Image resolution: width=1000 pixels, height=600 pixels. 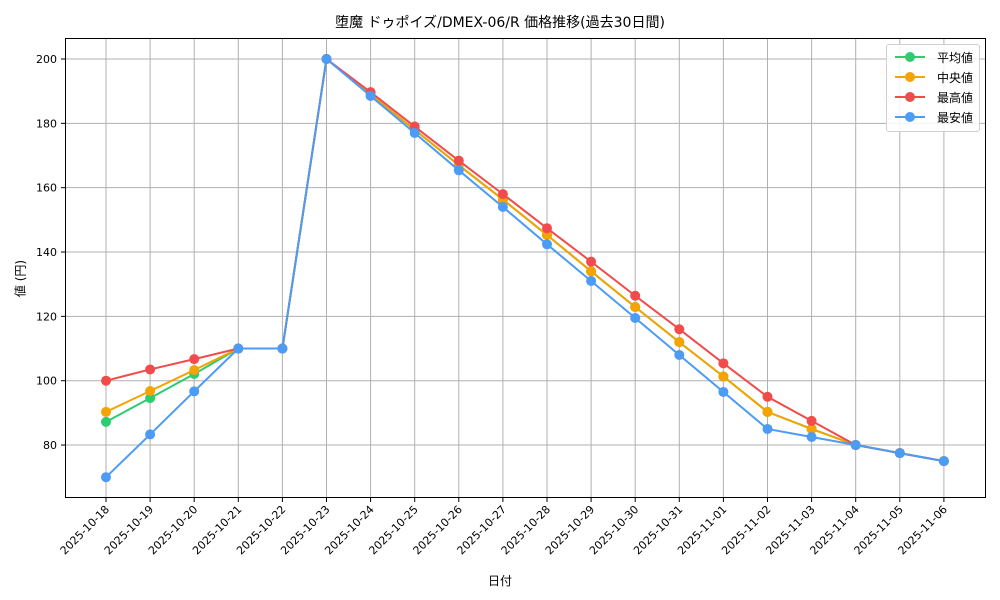 What do you see at coordinates (935, 117) in the screenshot?
I see `legend-item-min: 最安値` at bounding box center [935, 117].